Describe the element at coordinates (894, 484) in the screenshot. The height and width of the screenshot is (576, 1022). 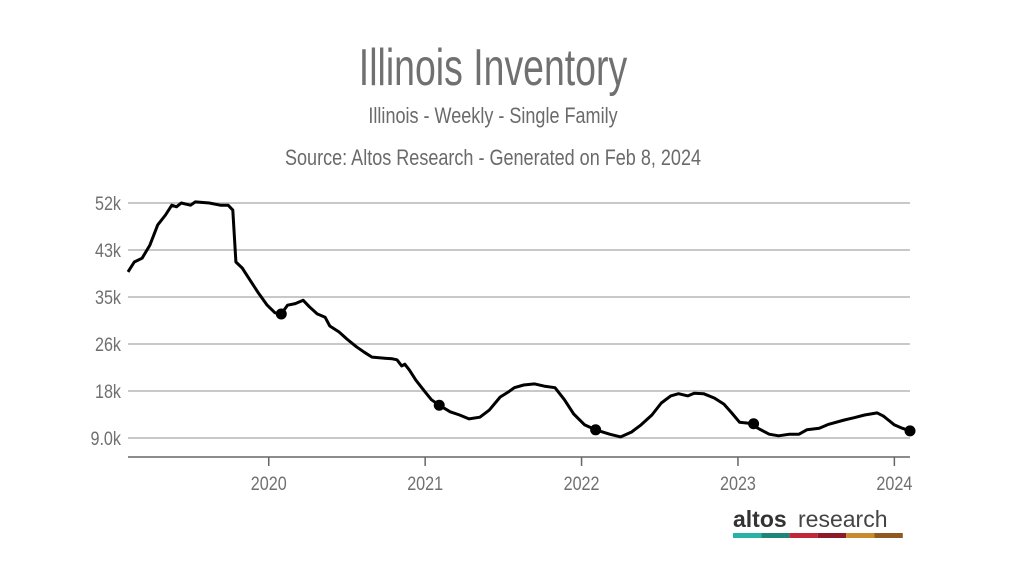
I see `x-tick-label: 2024` at that location.